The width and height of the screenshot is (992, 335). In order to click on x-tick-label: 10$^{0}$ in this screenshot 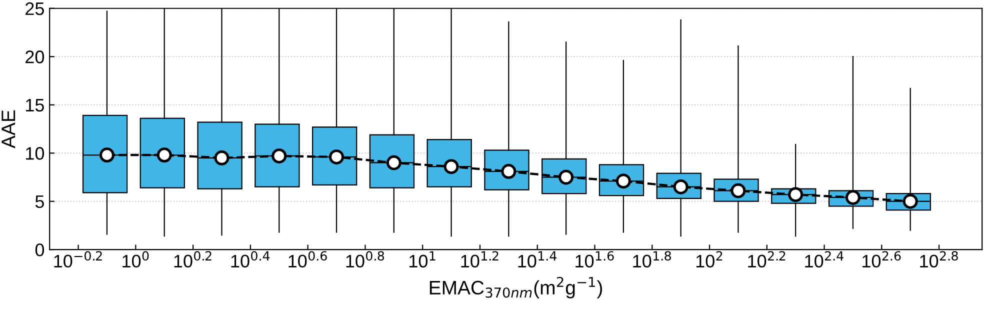, I will do `click(135, 259)`.